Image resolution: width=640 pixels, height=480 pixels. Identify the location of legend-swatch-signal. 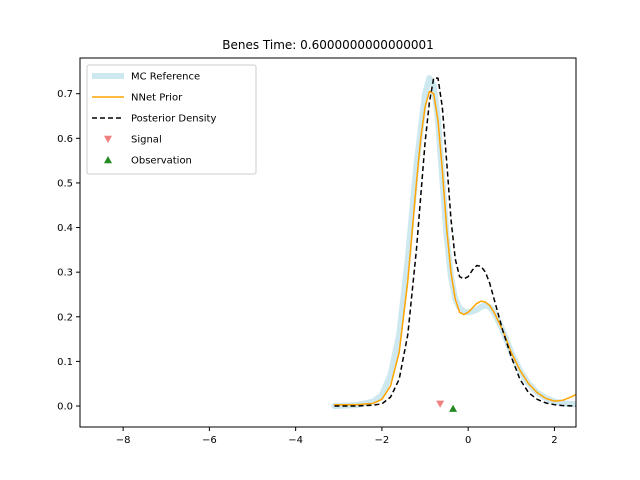
(108, 139).